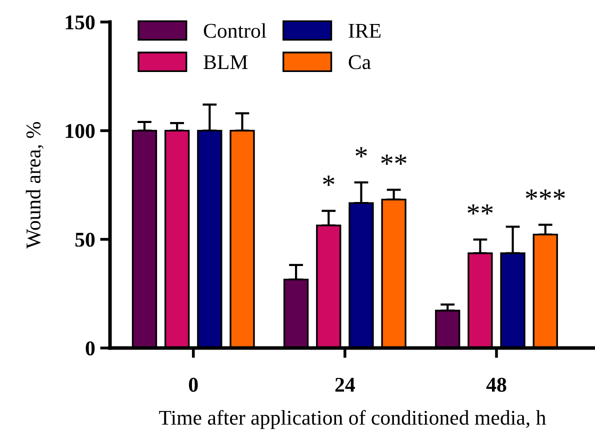 The width and height of the screenshot is (595, 439). What do you see at coordinates (352, 420) in the screenshot?
I see `x-axis-title: Time after application of conditioned media, h` at bounding box center [352, 420].